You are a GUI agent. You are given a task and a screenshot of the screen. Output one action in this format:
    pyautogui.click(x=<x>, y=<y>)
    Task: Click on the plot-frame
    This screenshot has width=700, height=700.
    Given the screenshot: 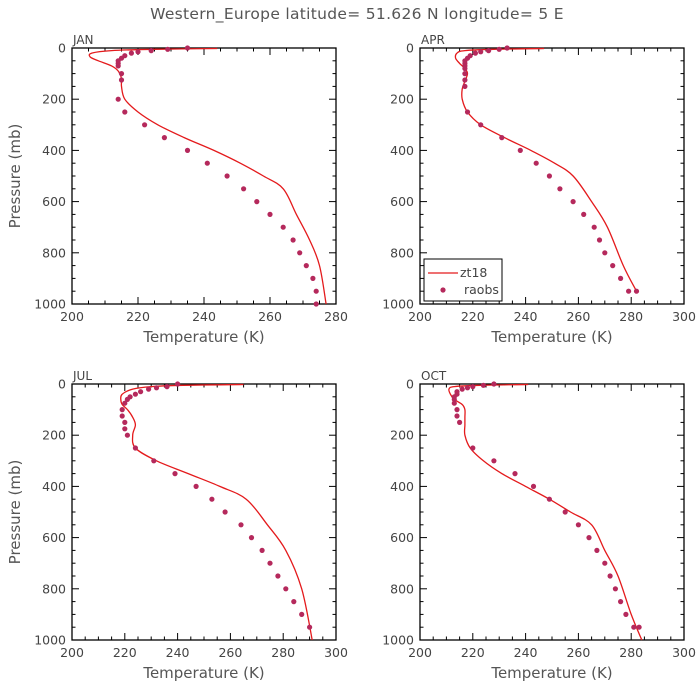 What is the action you would take?
    pyautogui.click(x=204, y=512)
    